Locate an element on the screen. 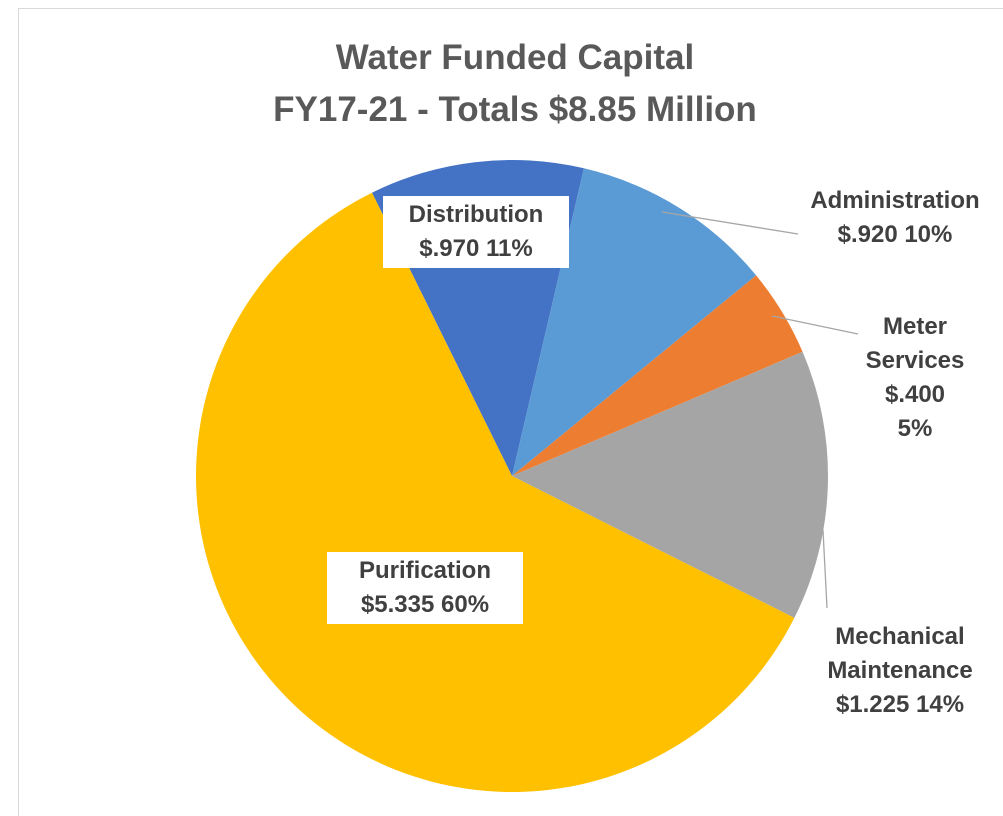  value-label: $.970 11% is located at coordinates (476, 248).